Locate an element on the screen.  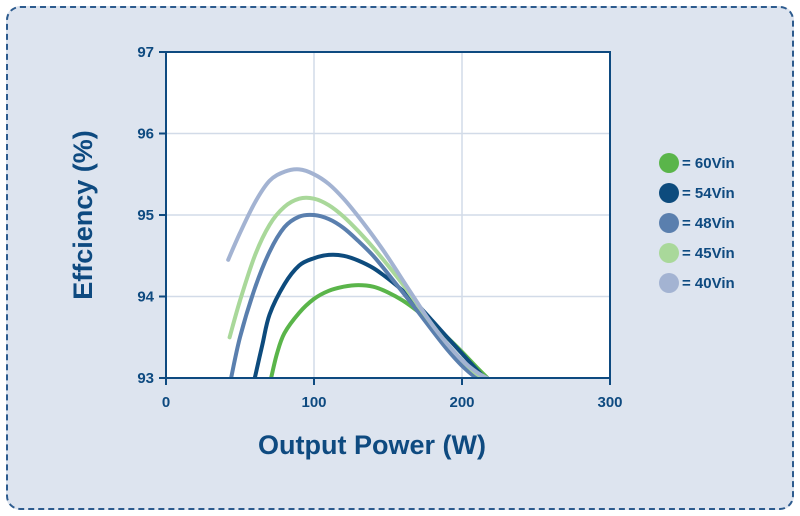
series-line-40vin is located at coordinates (359, 272).